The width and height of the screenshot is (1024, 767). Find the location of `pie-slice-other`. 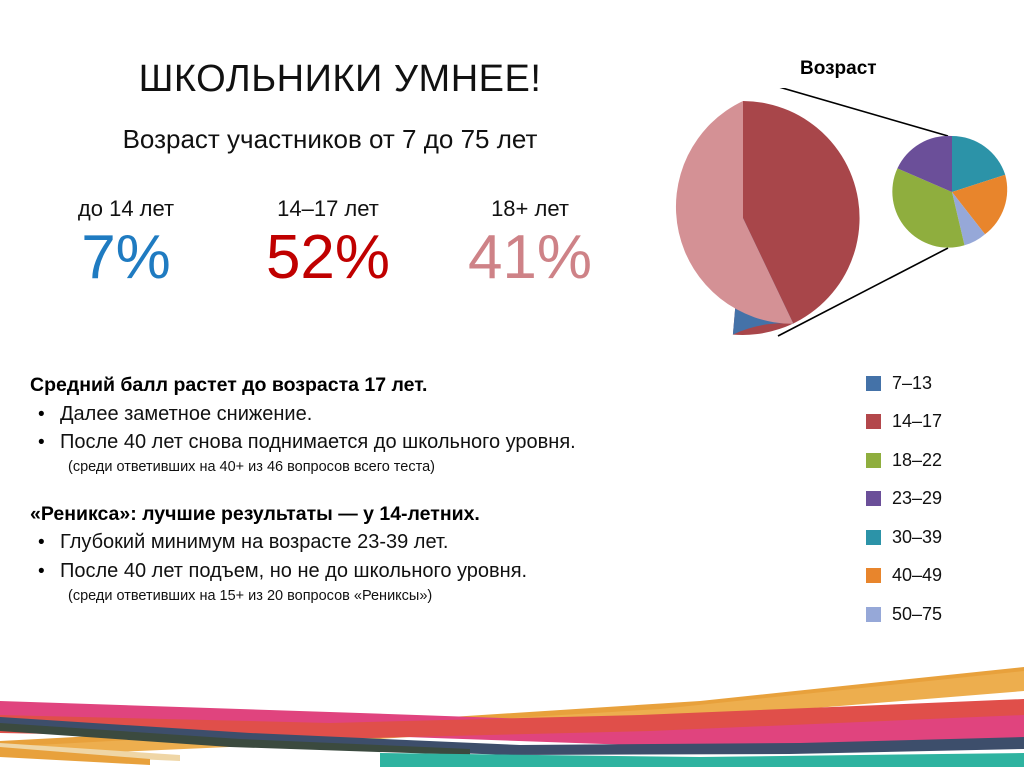

pie-slice-other is located at coordinates (734, 212).